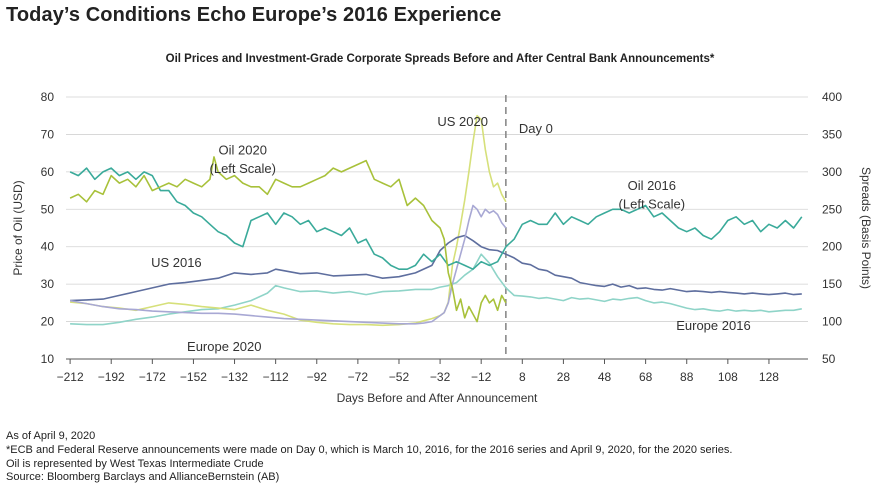 The height and width of the screenshot is (491, 880). I want to click on y-left-tick-label: 60, so click(48, 172).